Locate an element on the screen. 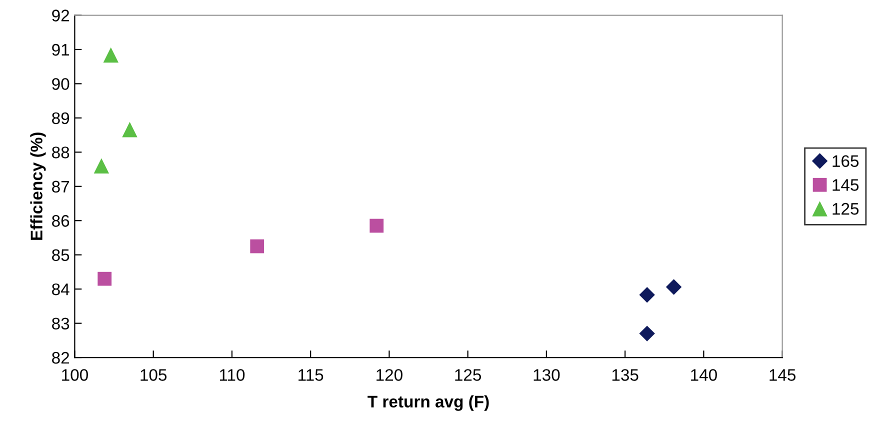 This screenshot has height=436, width=879. y-tick-label: 90 is located at coordinates (61, 84).